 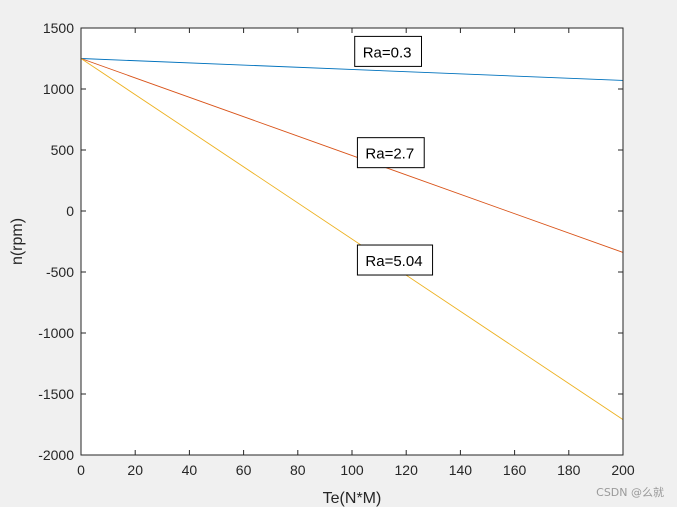 I want to click on x-tick-label: 200, so click(x=623, y=470).